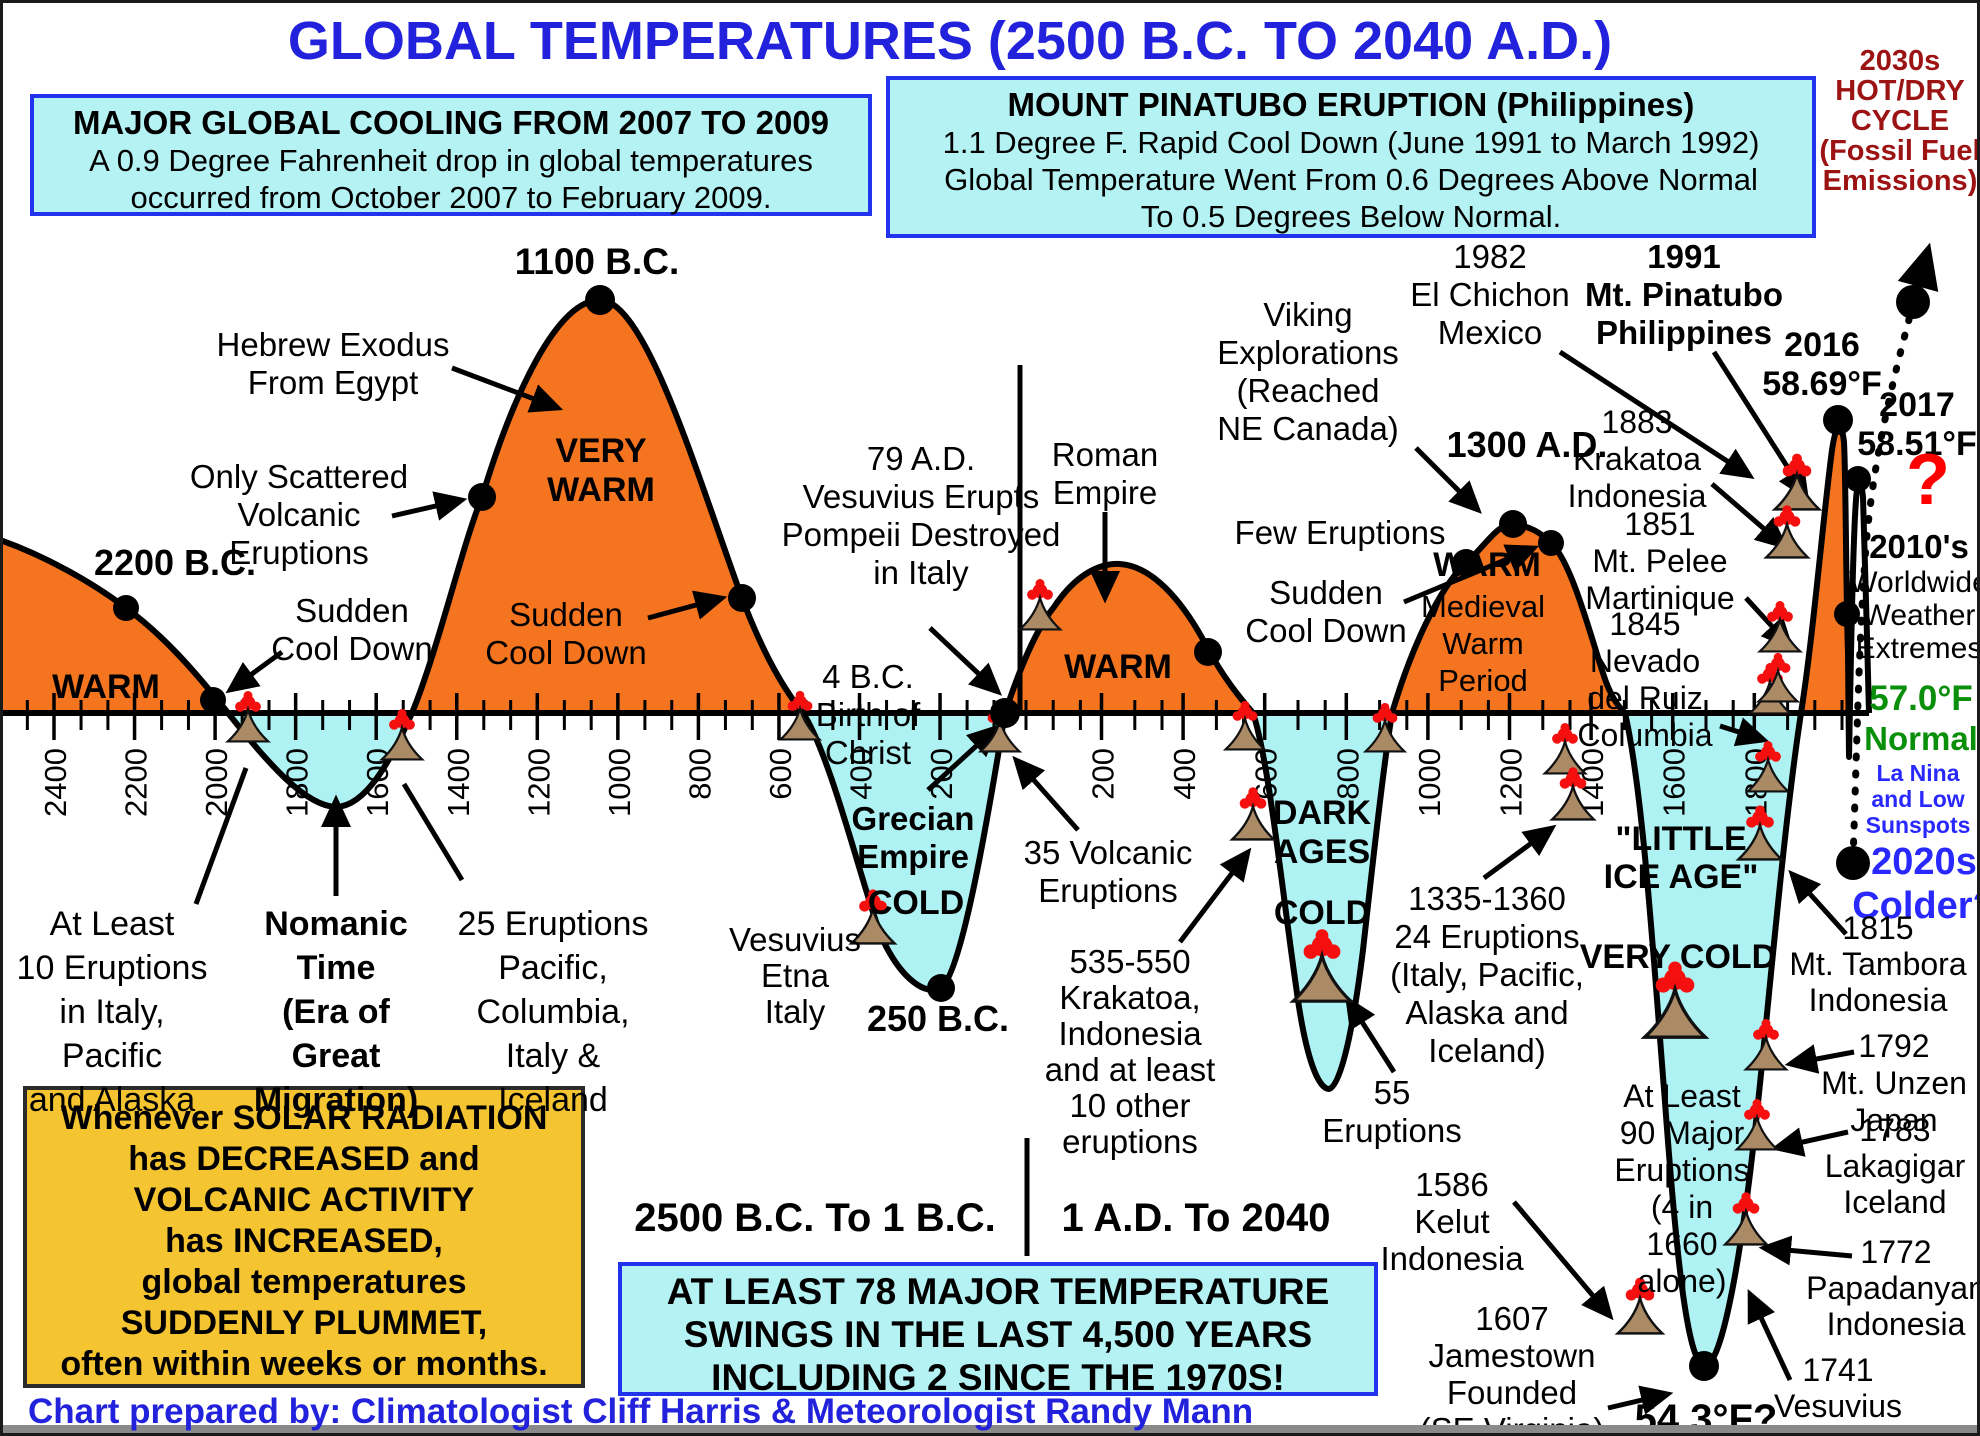 The height and width of the screenshot is (1436, 1980). Describe the element at coordinates (1838, 1370) in the screenshot. I see `label-1741-vesuvius-line: 1741` at that location.